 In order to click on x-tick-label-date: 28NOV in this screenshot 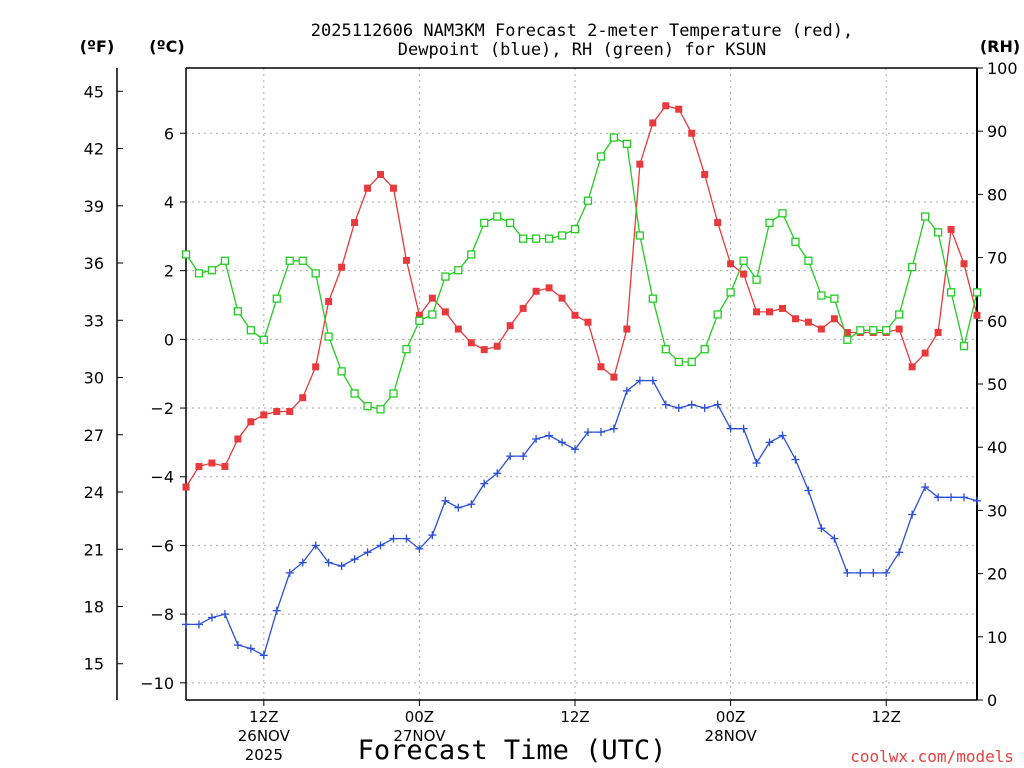, I will do `click(731, 736)`.